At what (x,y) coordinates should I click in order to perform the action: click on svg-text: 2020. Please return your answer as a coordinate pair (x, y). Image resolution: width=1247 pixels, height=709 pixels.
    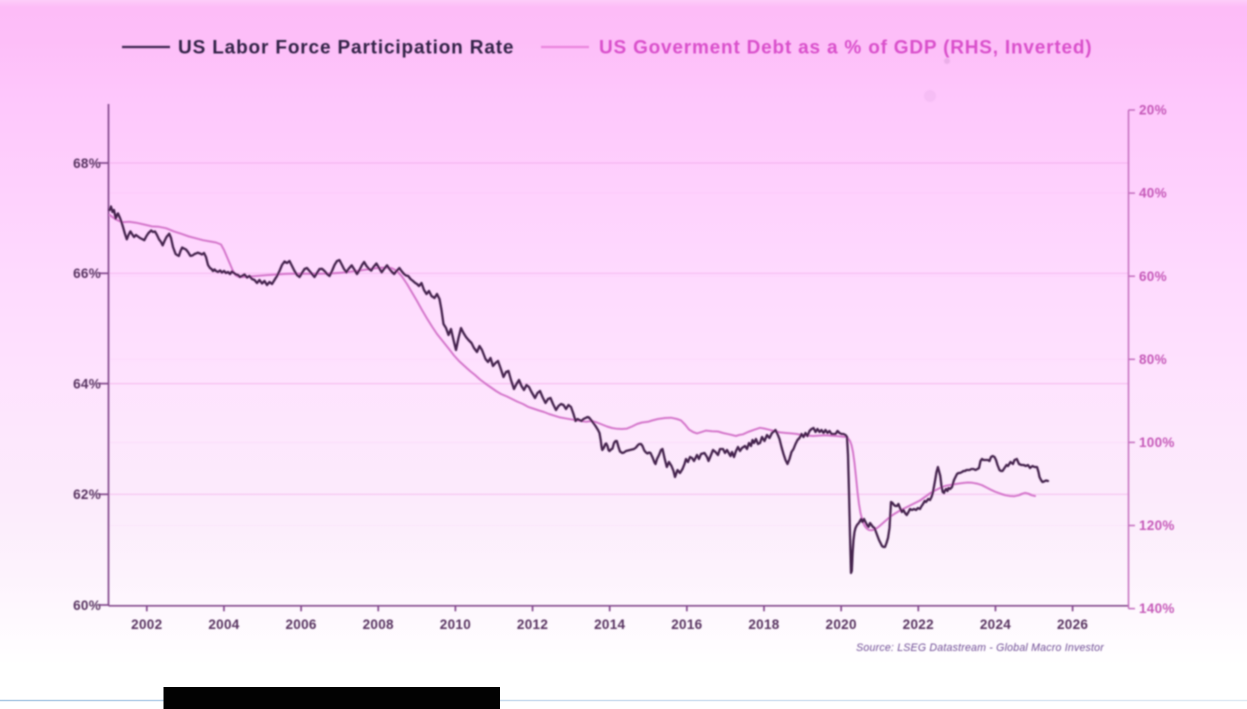
    Looking at the image, I should click on (841, 624).